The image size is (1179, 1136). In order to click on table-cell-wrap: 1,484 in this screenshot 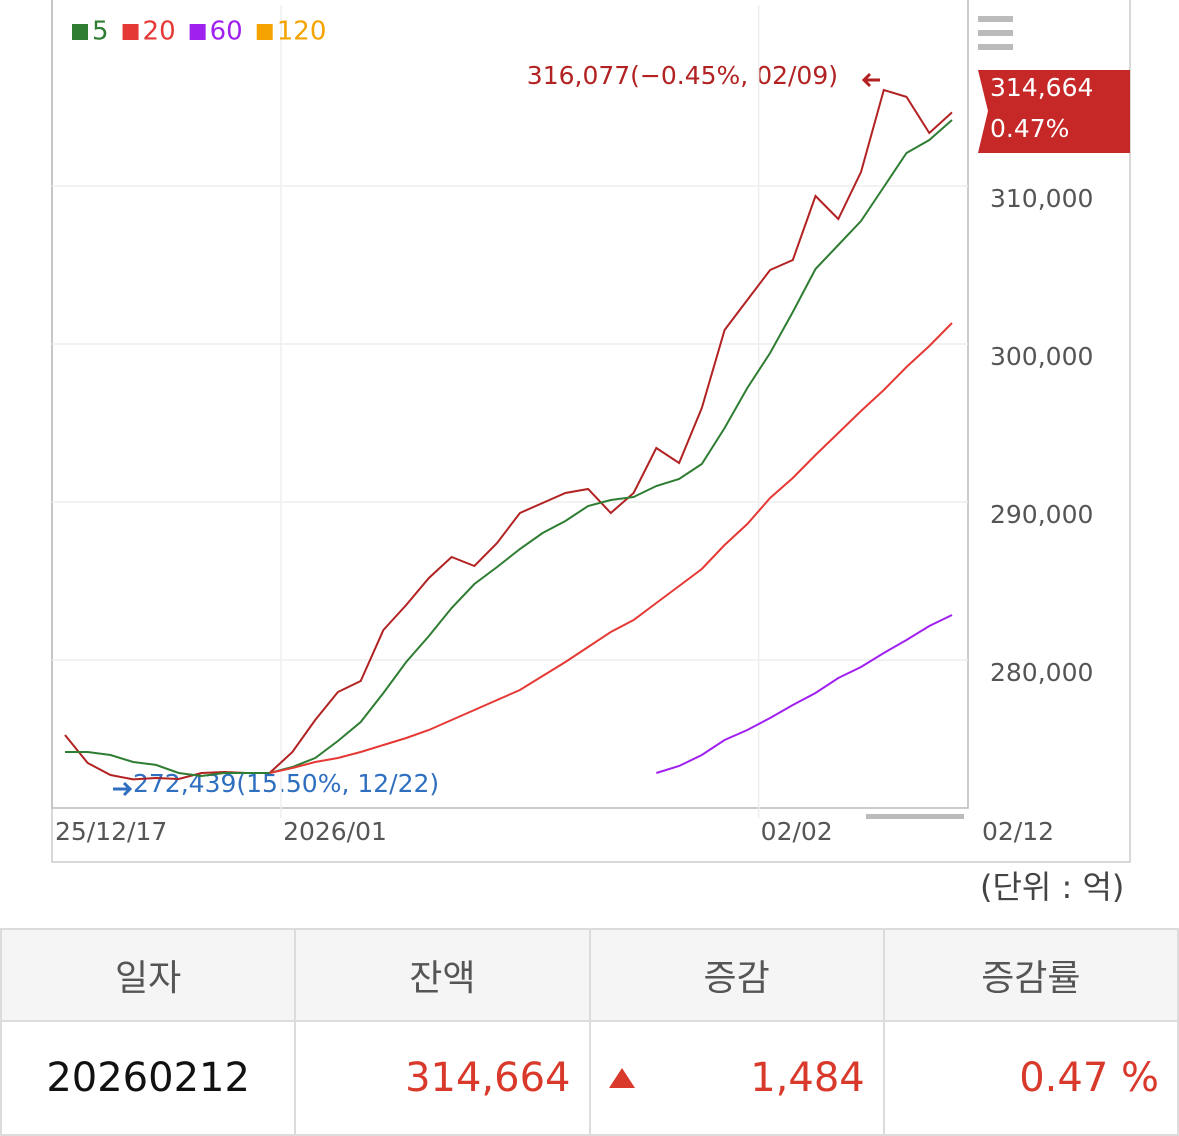, I will do `click(736, 1078)`.